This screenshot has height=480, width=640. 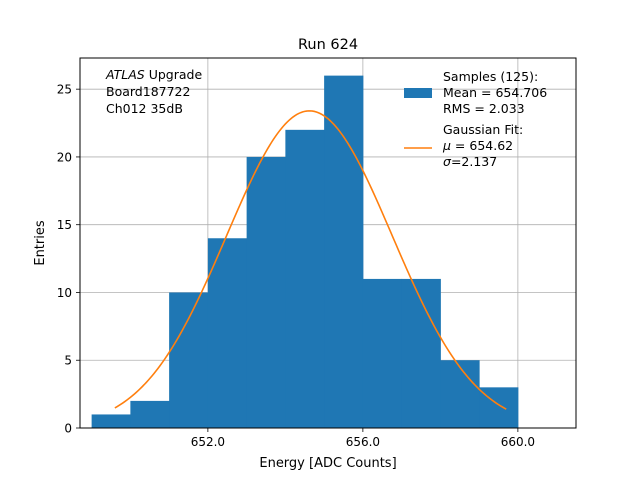 I want to click on x-axis-label: Energy [ADC Counts], so click(x=327, y=463).